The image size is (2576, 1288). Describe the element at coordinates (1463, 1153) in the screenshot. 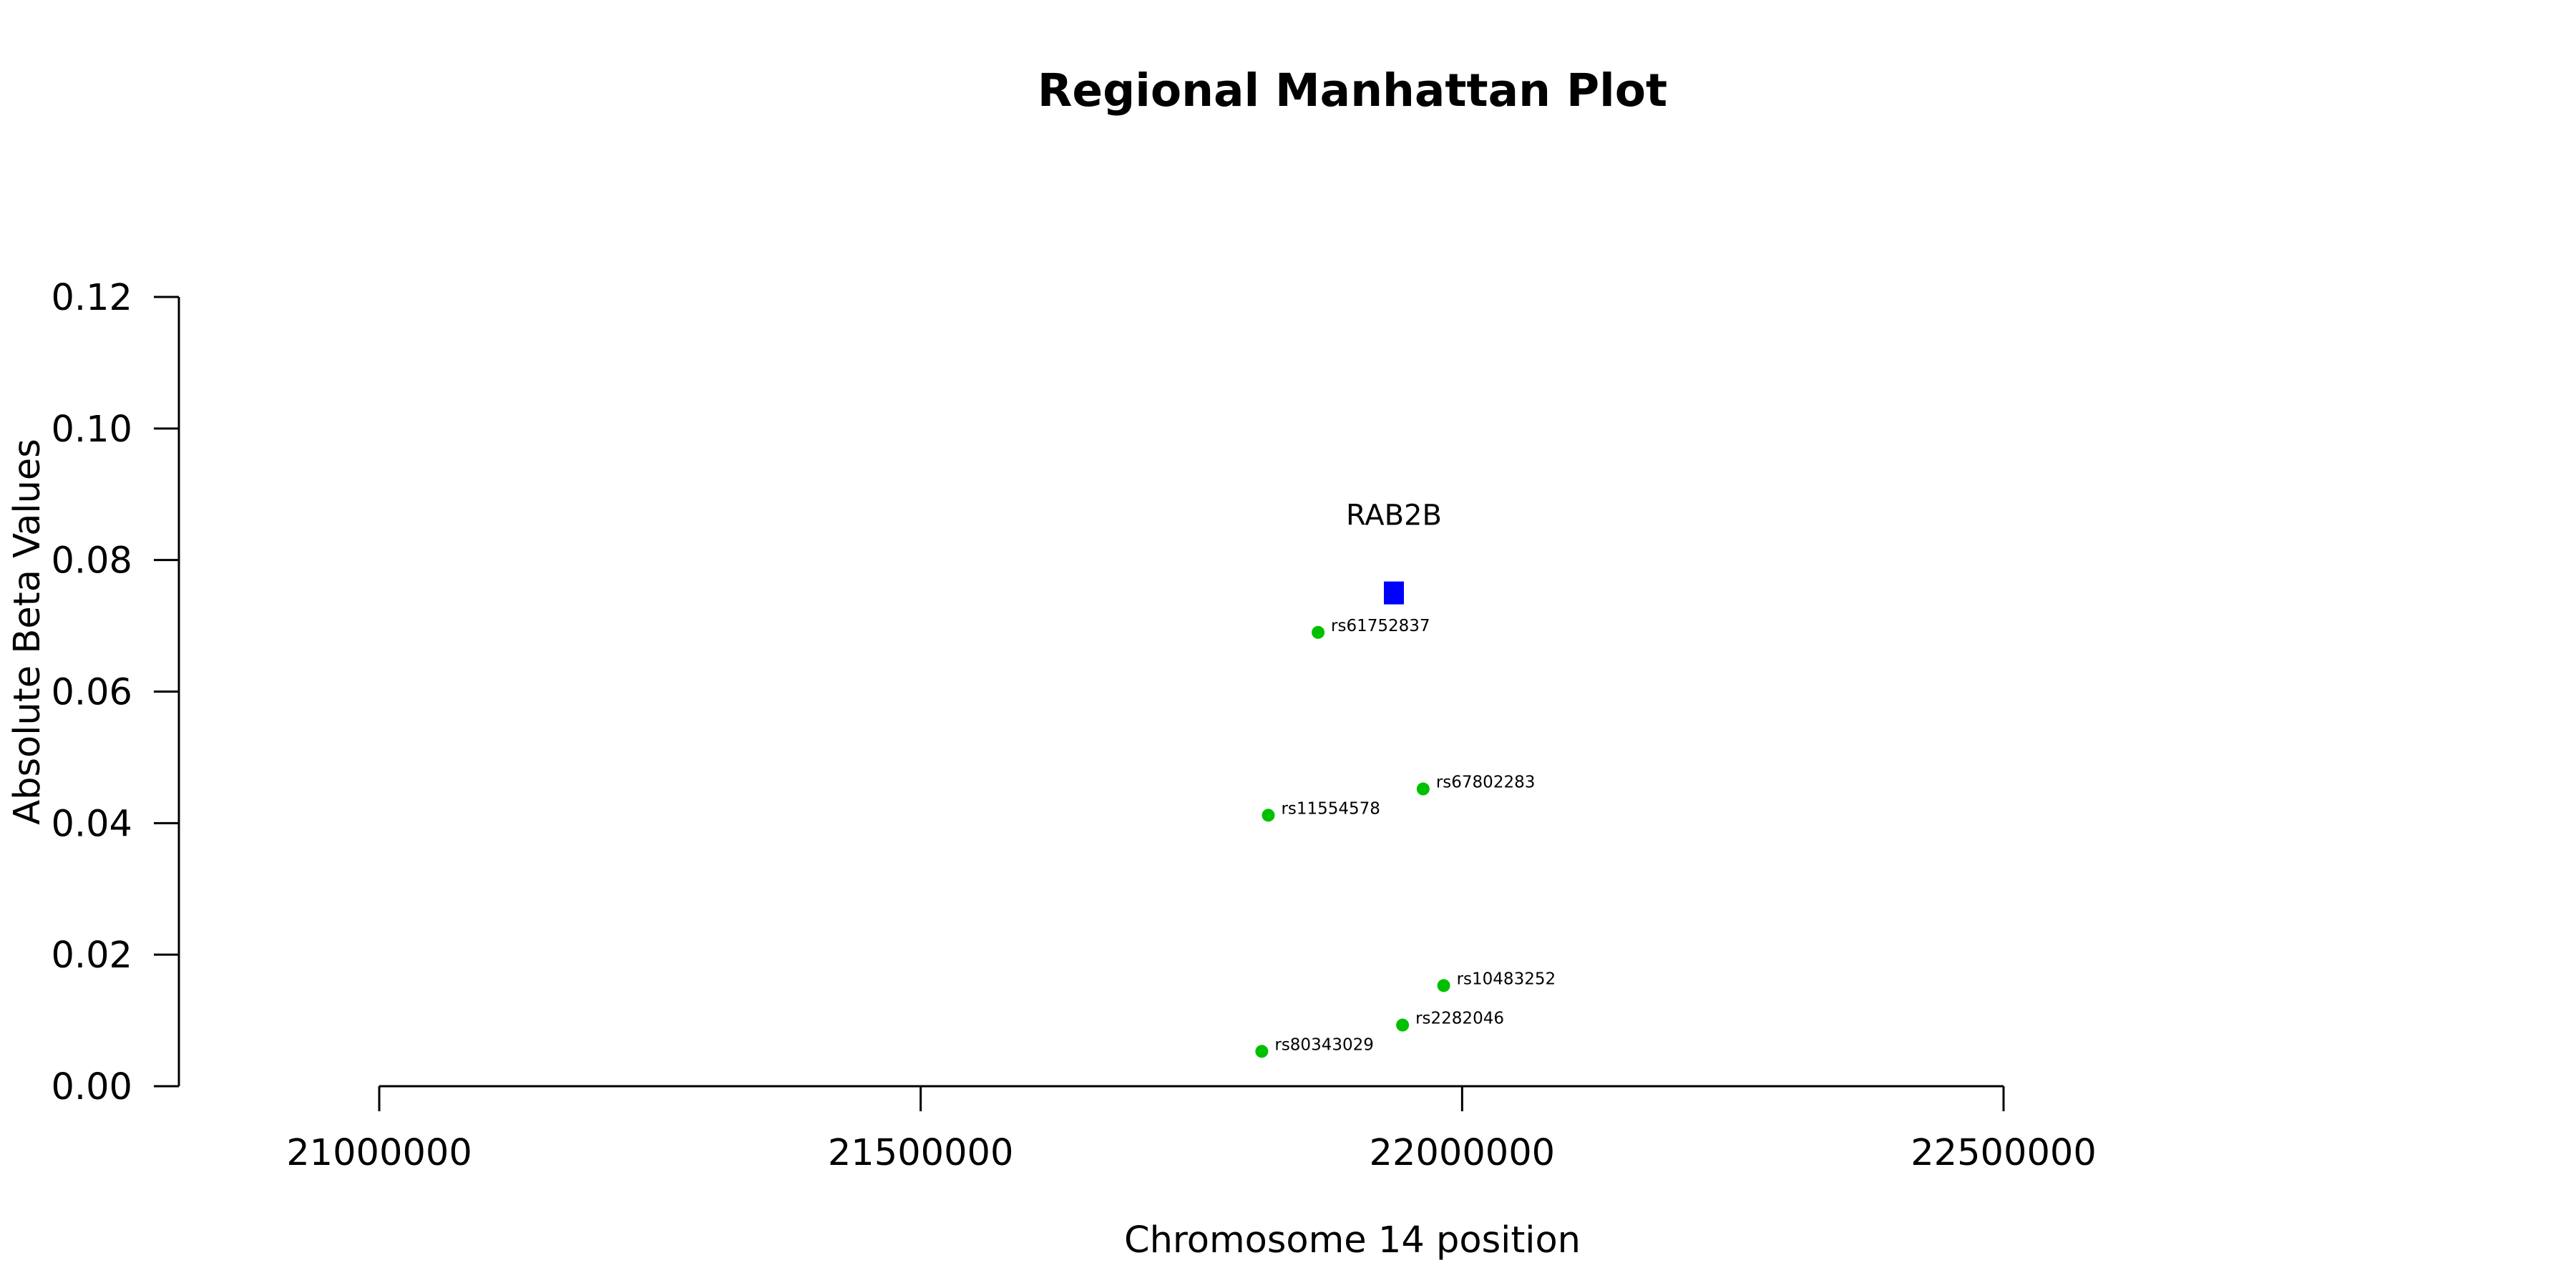

I see `x-tick-label: 22000000` at that location.